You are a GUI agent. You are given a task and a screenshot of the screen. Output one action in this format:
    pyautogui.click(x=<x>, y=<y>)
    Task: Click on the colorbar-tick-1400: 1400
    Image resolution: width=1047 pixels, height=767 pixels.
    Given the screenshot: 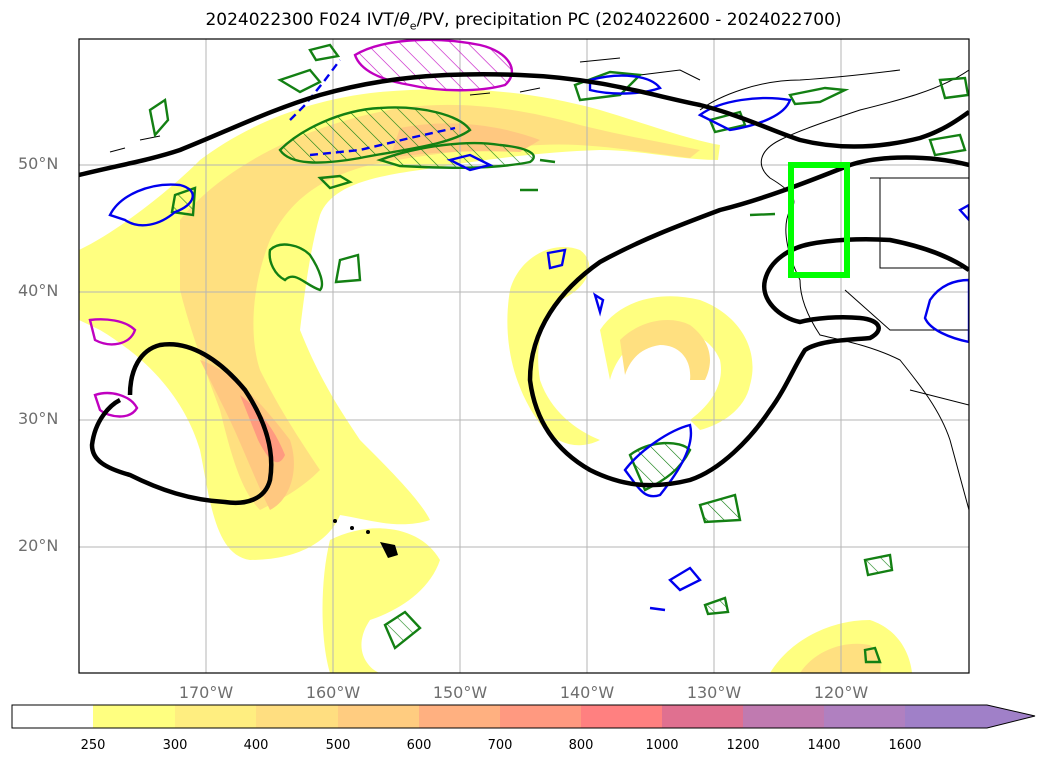 What is the action you would take?
    pyautogui.click(x=824, y=745)
    